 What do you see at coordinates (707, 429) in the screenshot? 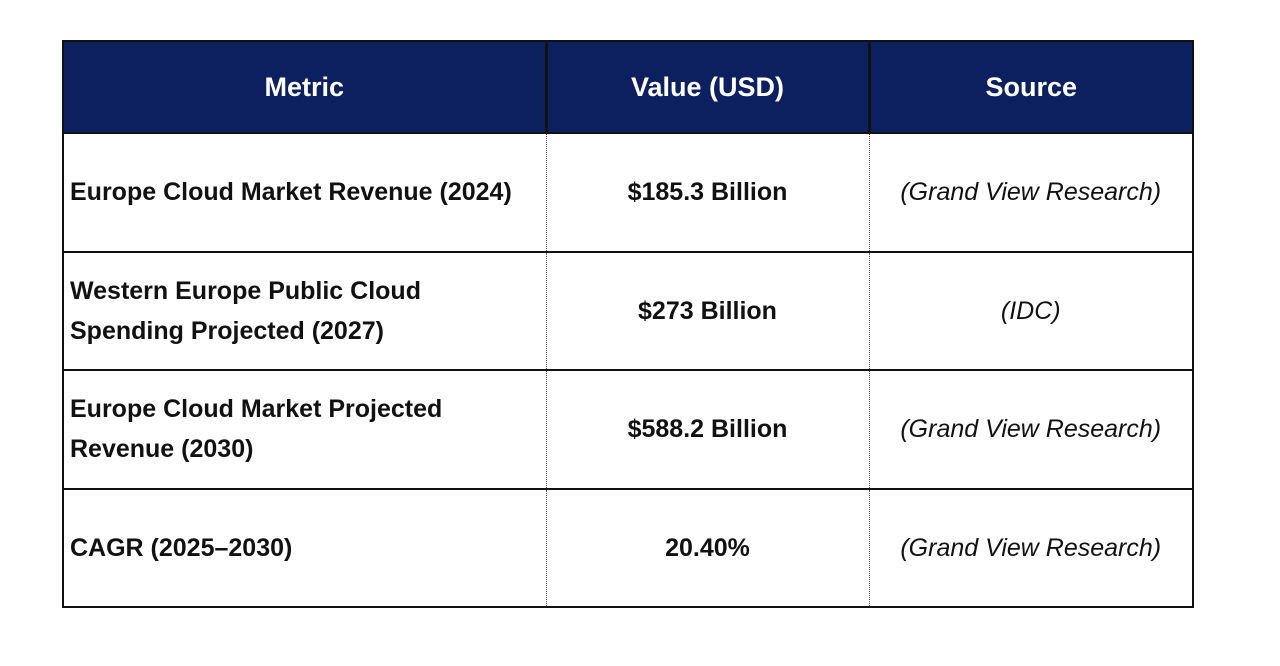
I see `value-cell: $588.2 Billion` at bounding box center [707, 429].